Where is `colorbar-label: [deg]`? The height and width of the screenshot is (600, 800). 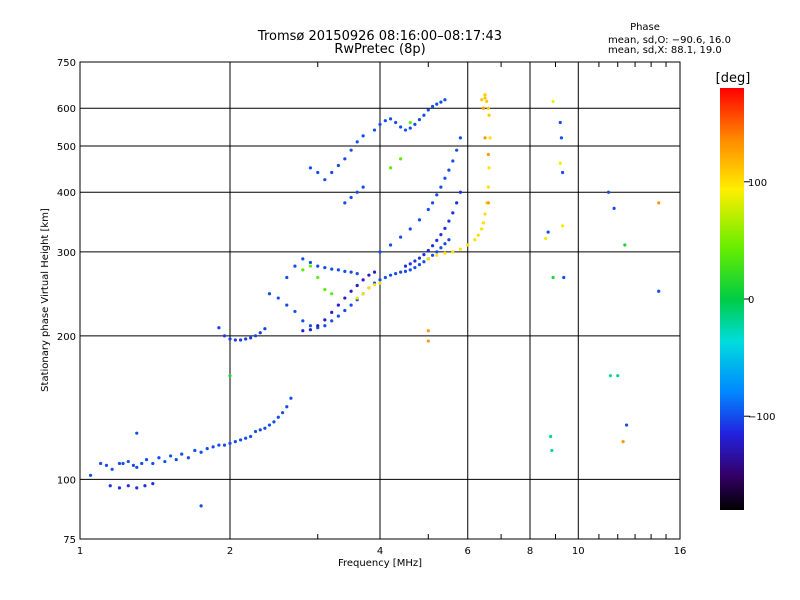
colorbar-label: [deg] is located at coordinates (733, 78).